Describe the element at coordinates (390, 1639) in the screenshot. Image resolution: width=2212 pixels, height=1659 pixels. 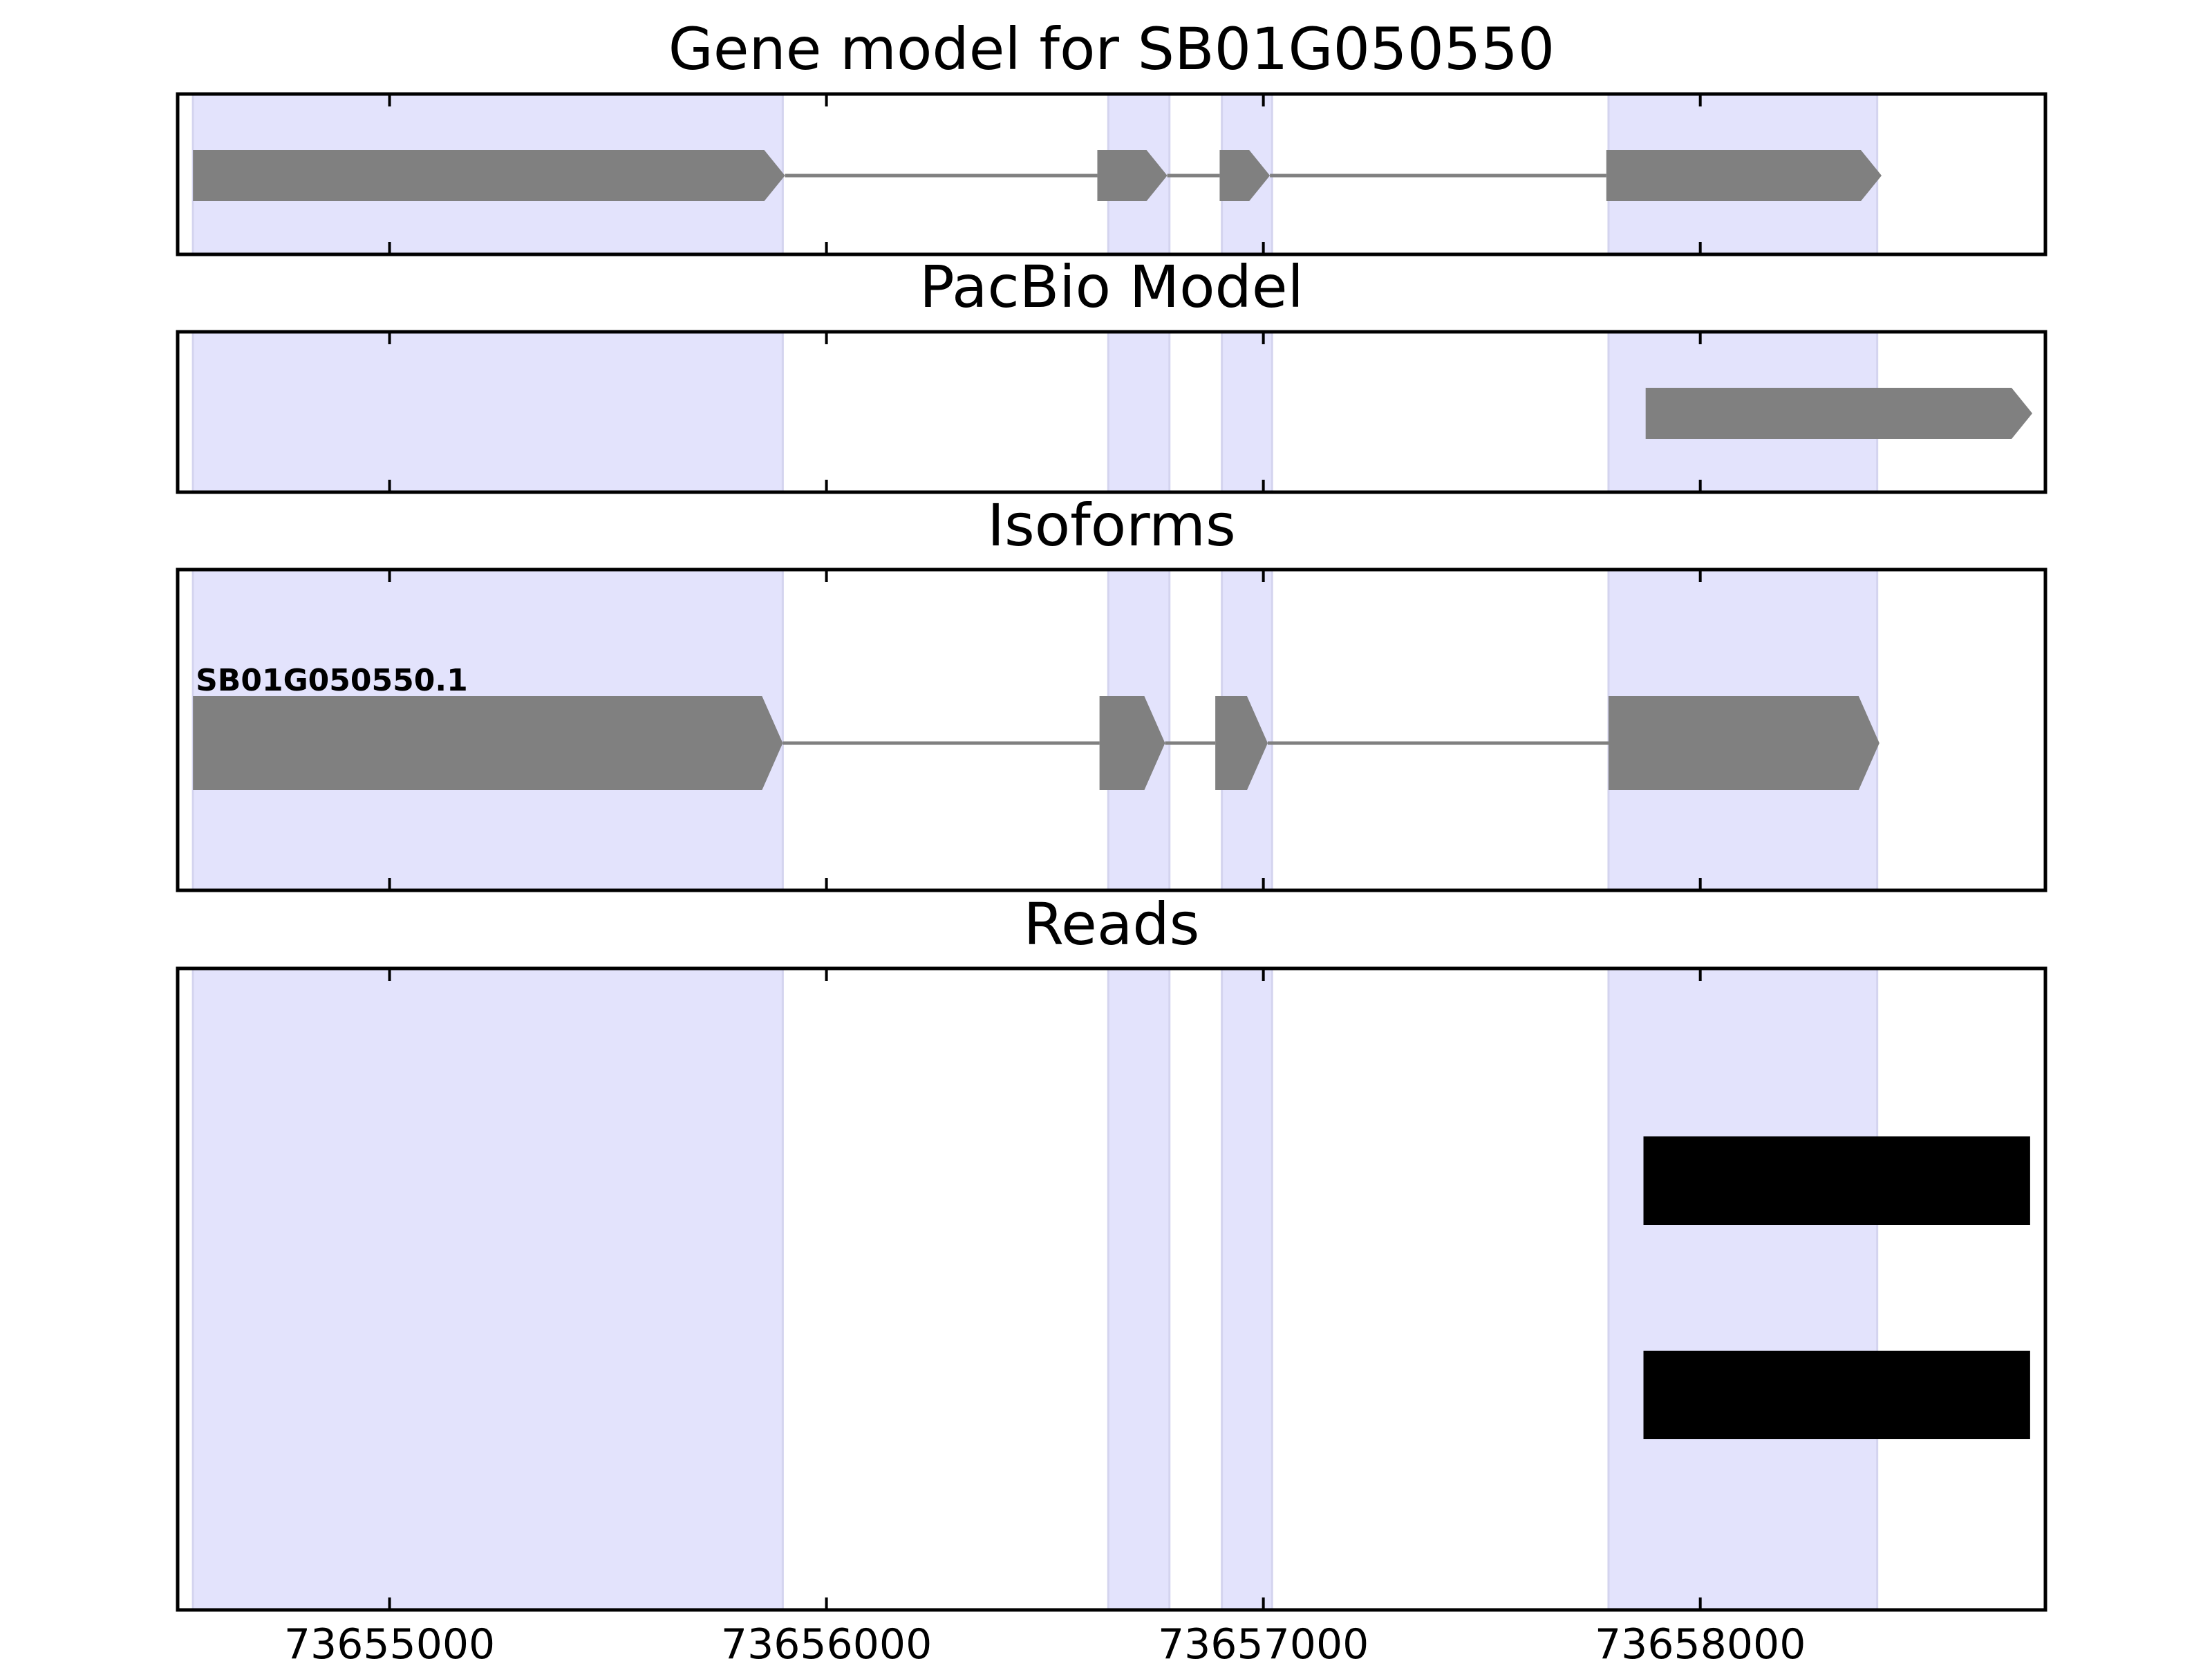
I see `x-tick-label: 73655000` at that location.